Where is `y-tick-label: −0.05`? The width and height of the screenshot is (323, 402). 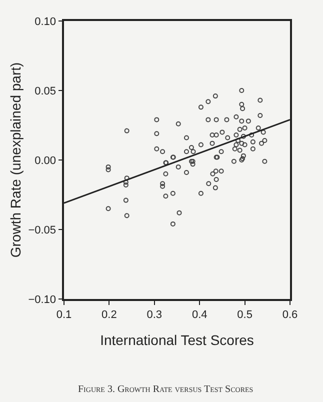
y-tick-label: −0.05 is located at coordinates (42, 230).